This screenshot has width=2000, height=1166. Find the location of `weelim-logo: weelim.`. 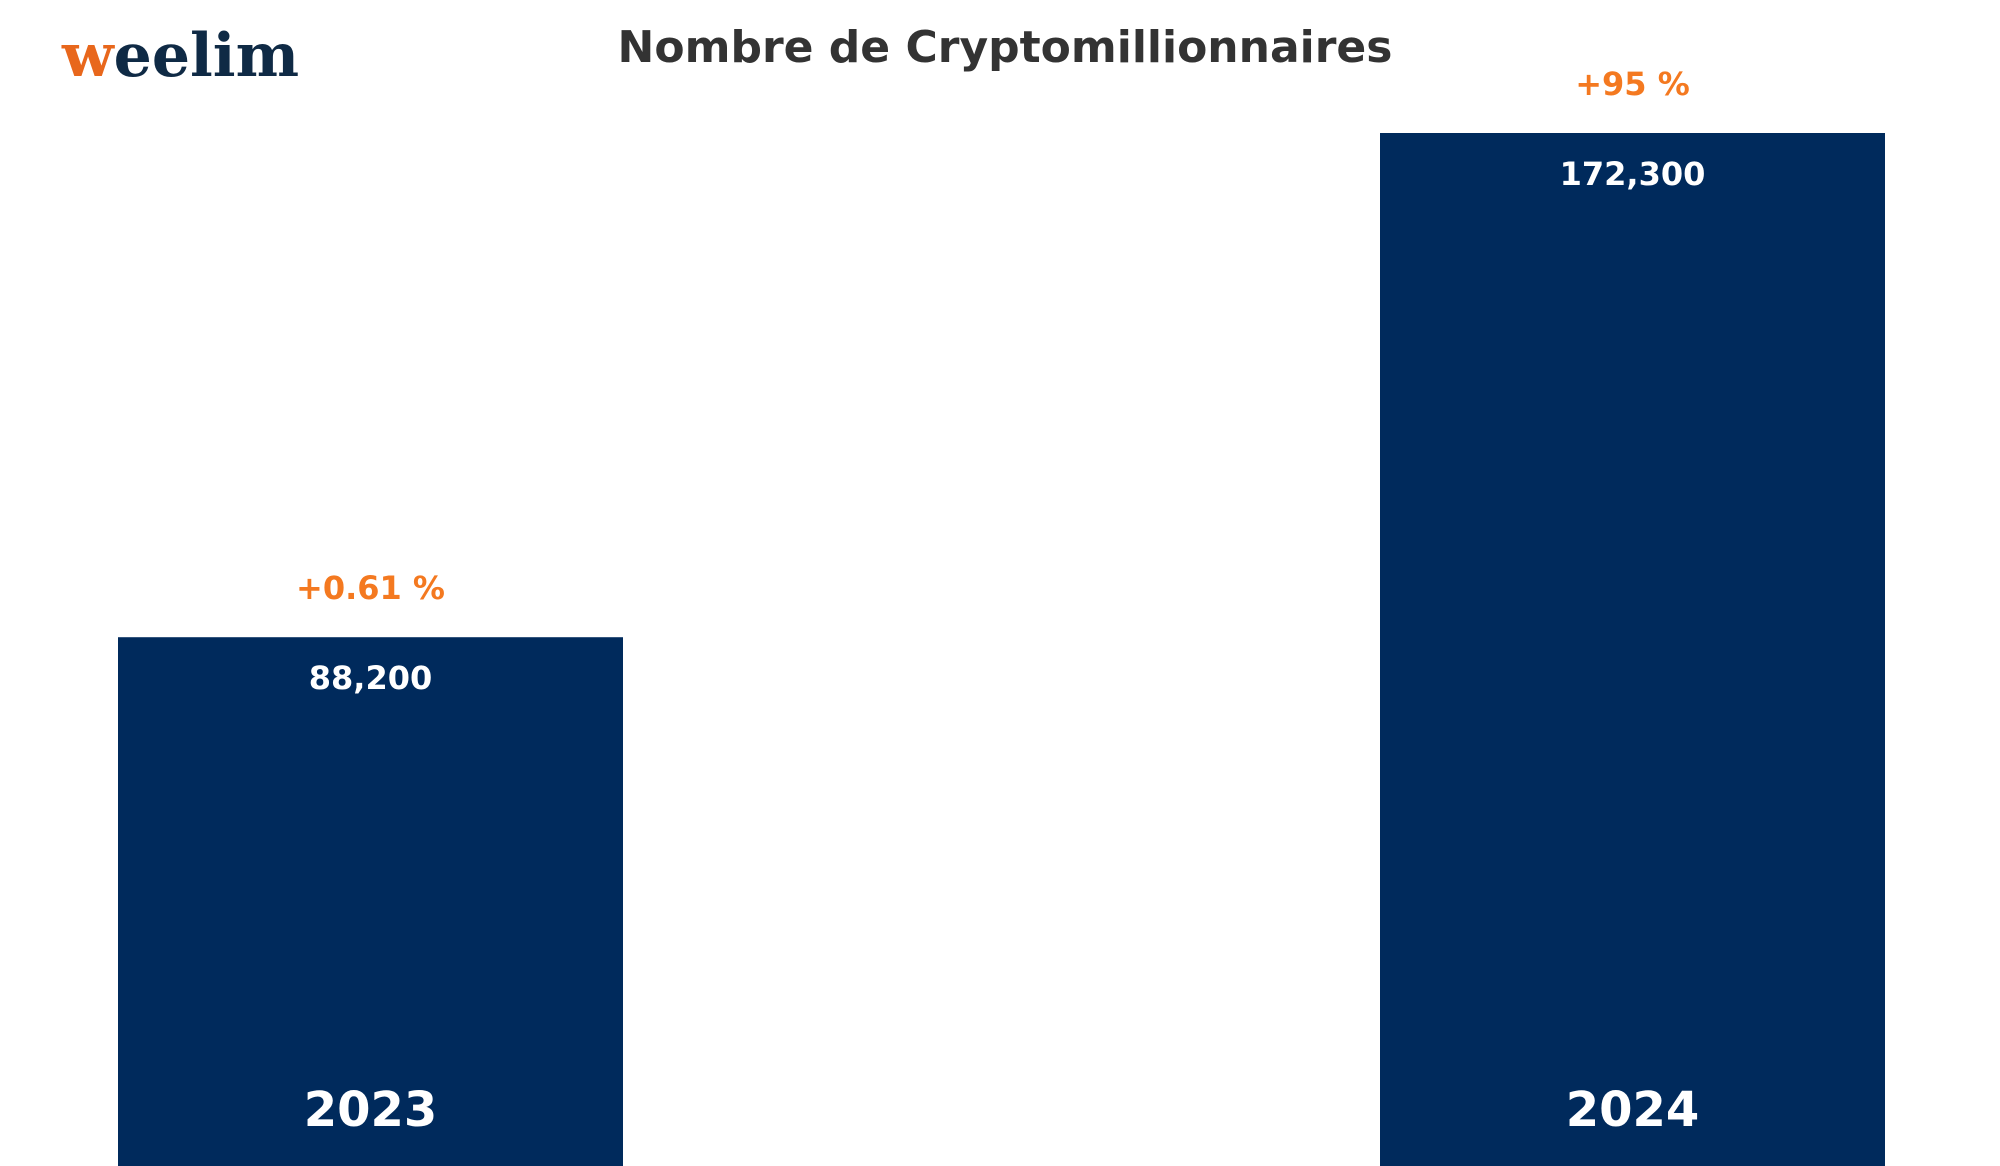

weelim-logo: weelim. is located at coordinates (180, 55).